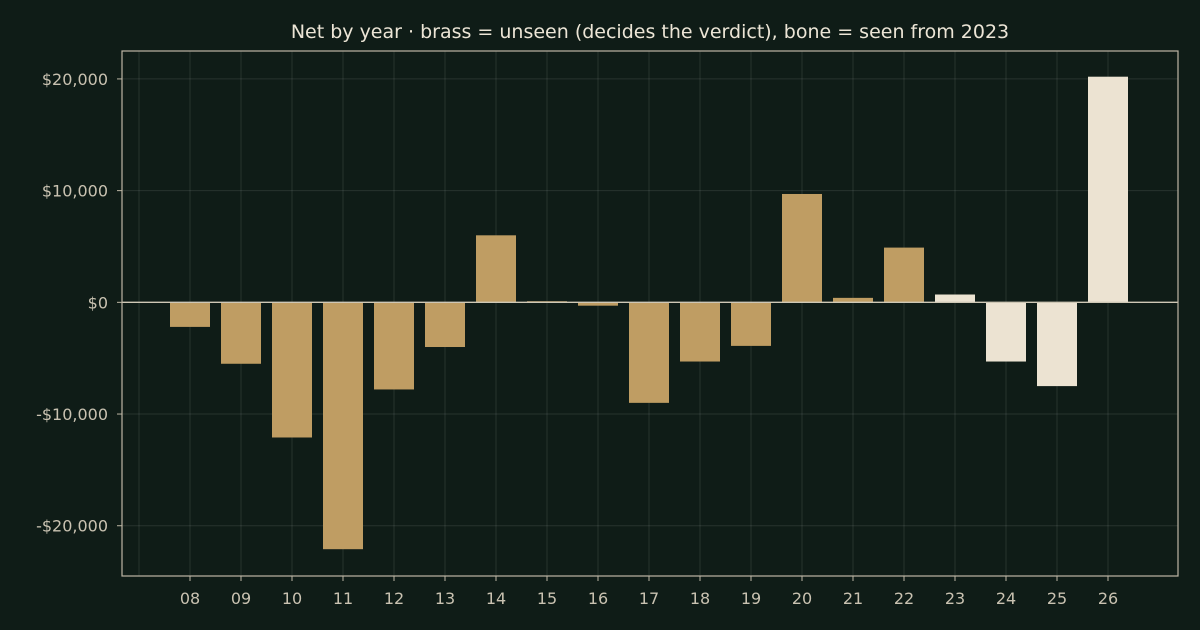  What do you see at coordinates (394, 598) in the screenshot?
I see `x-tick-label: 12` at bounding box center [394, 598].